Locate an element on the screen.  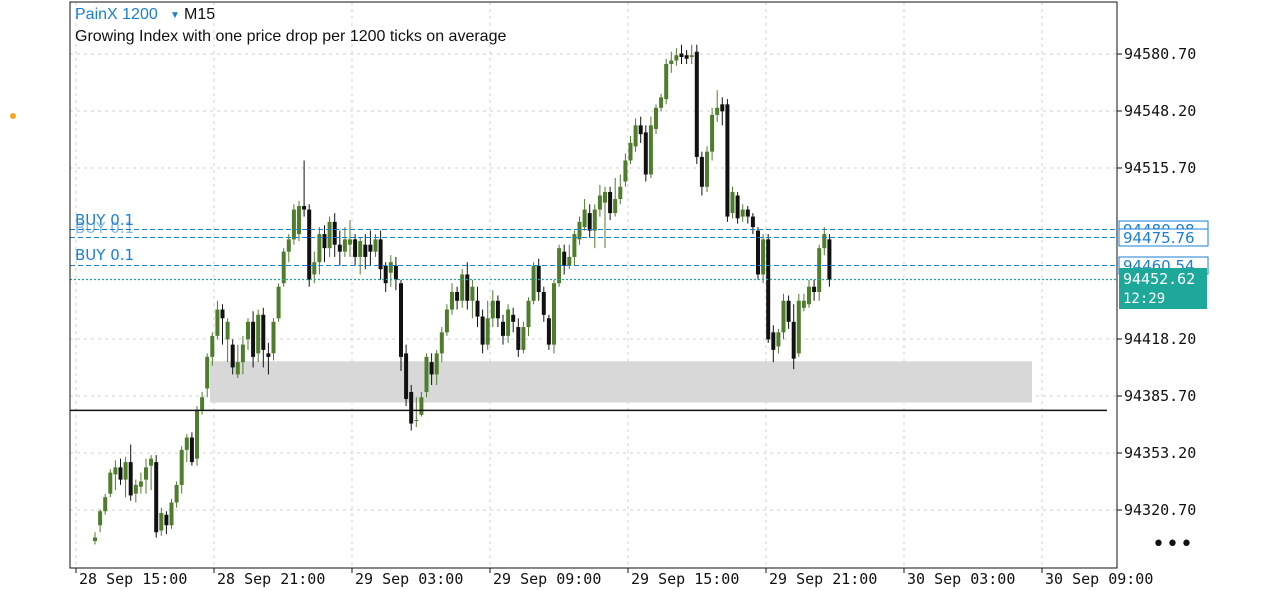
price-tick-label: 94353.20 is located at coordinates (1160, 453).